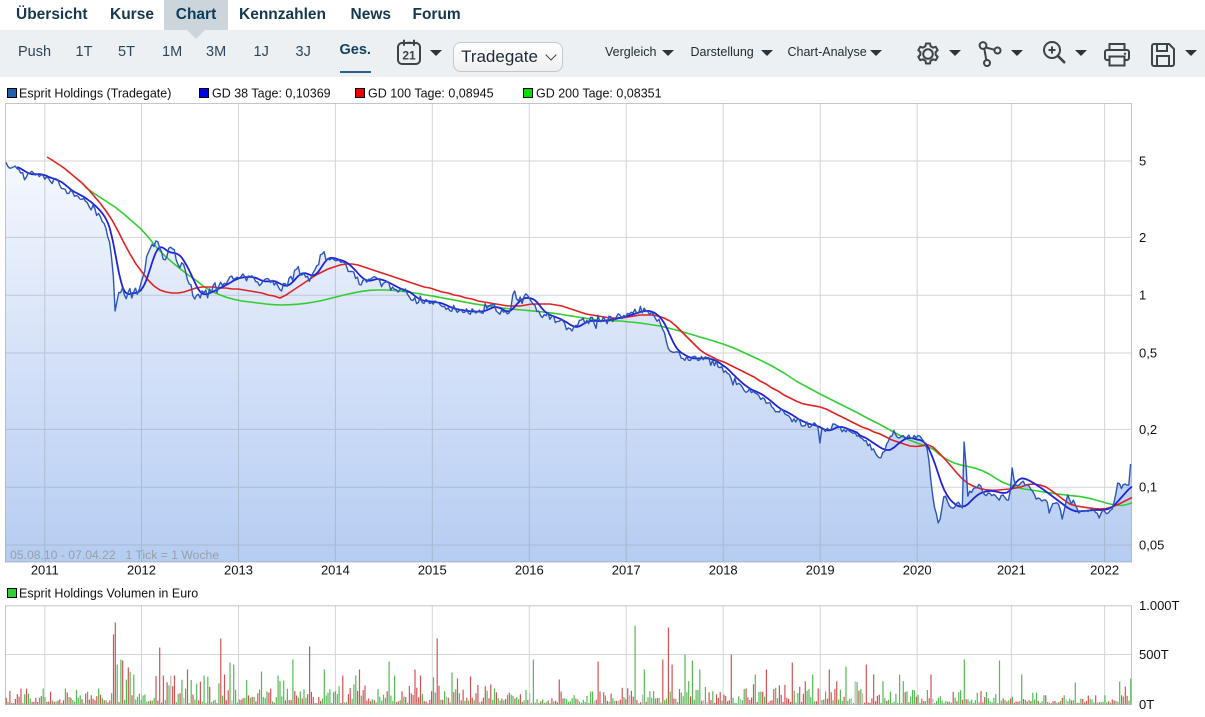 The height and width of the screenshot is (717, 1205). What do you see at coordinates (1142, 161) in the screenshot?
I see `svg-text: 5` at bounding box center [1142, 161].